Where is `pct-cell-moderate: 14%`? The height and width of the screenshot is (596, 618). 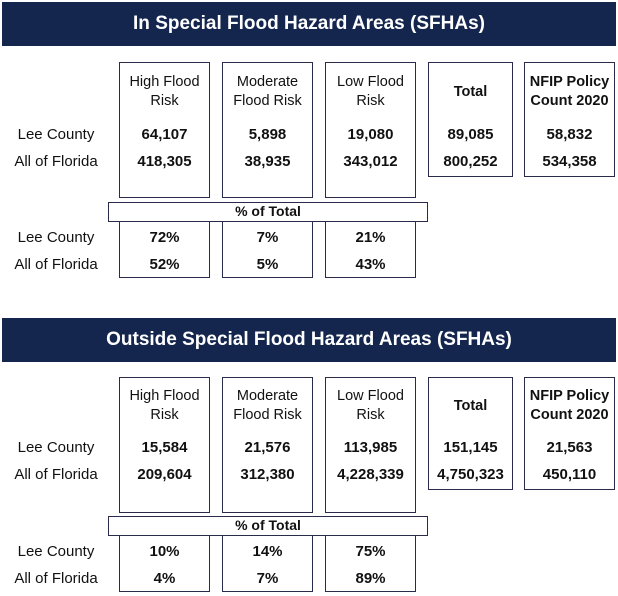
pct-cell-moderate: 14% is located at coordinates (267, 551).